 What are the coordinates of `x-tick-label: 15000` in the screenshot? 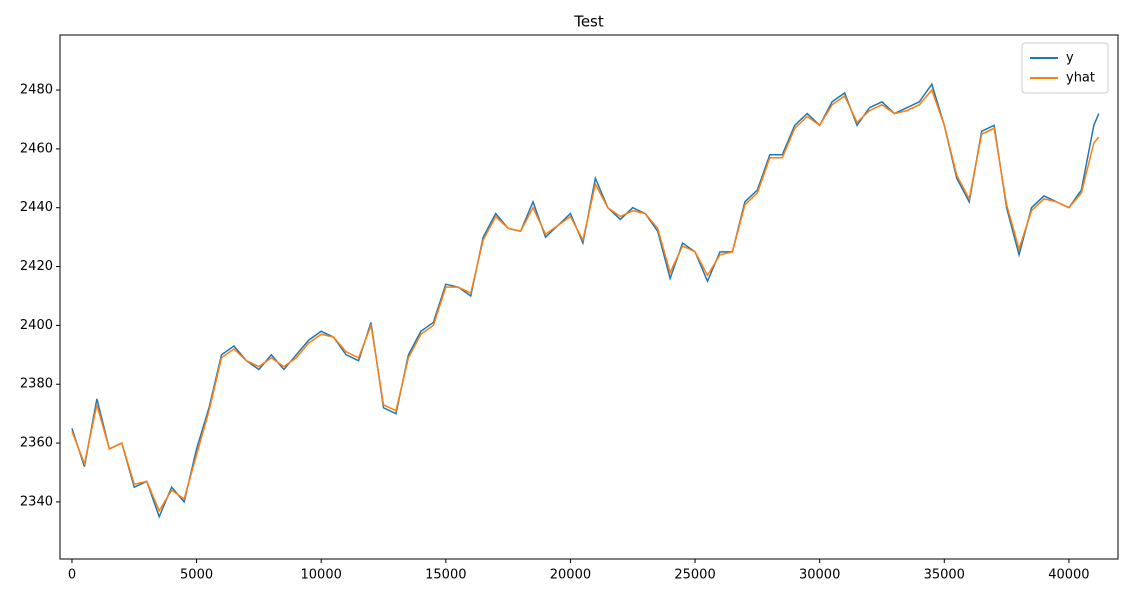 It's located at (445, 575).